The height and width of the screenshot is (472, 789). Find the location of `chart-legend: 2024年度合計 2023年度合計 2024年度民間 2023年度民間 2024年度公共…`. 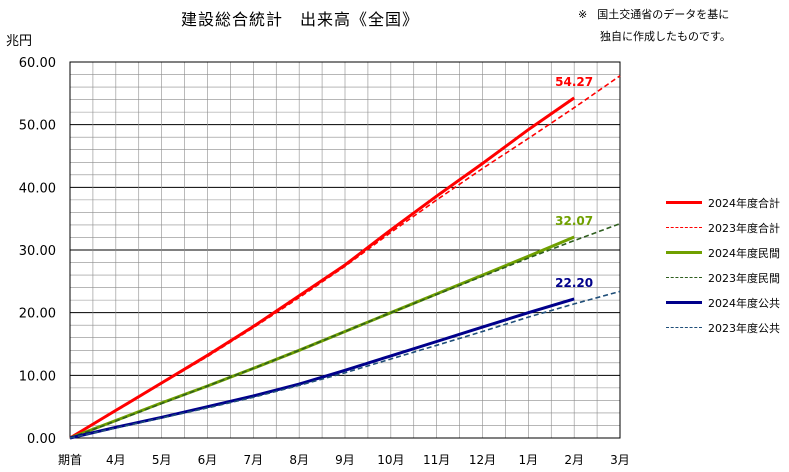

chart-legend: 2024年度合計 2023年度合計 2024年度民間 2023年度民間 2024年度公共… is located at coordinates (723, 265).